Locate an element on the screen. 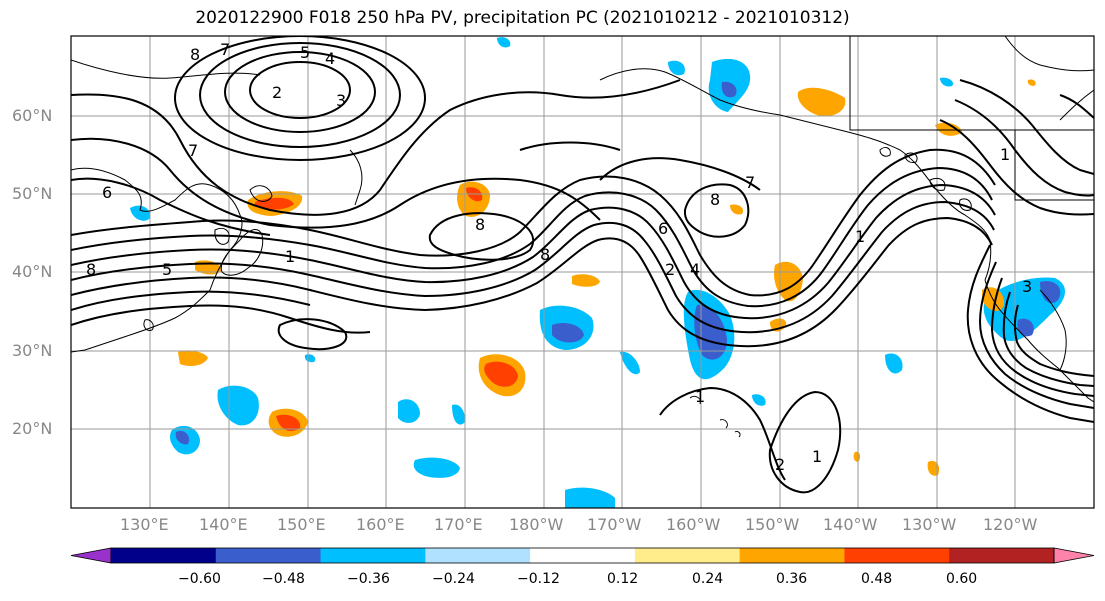 Image resolution: width=1105 pixels, height=601 pixels. lat-label: 30°N is located at coordinates (32, 350).